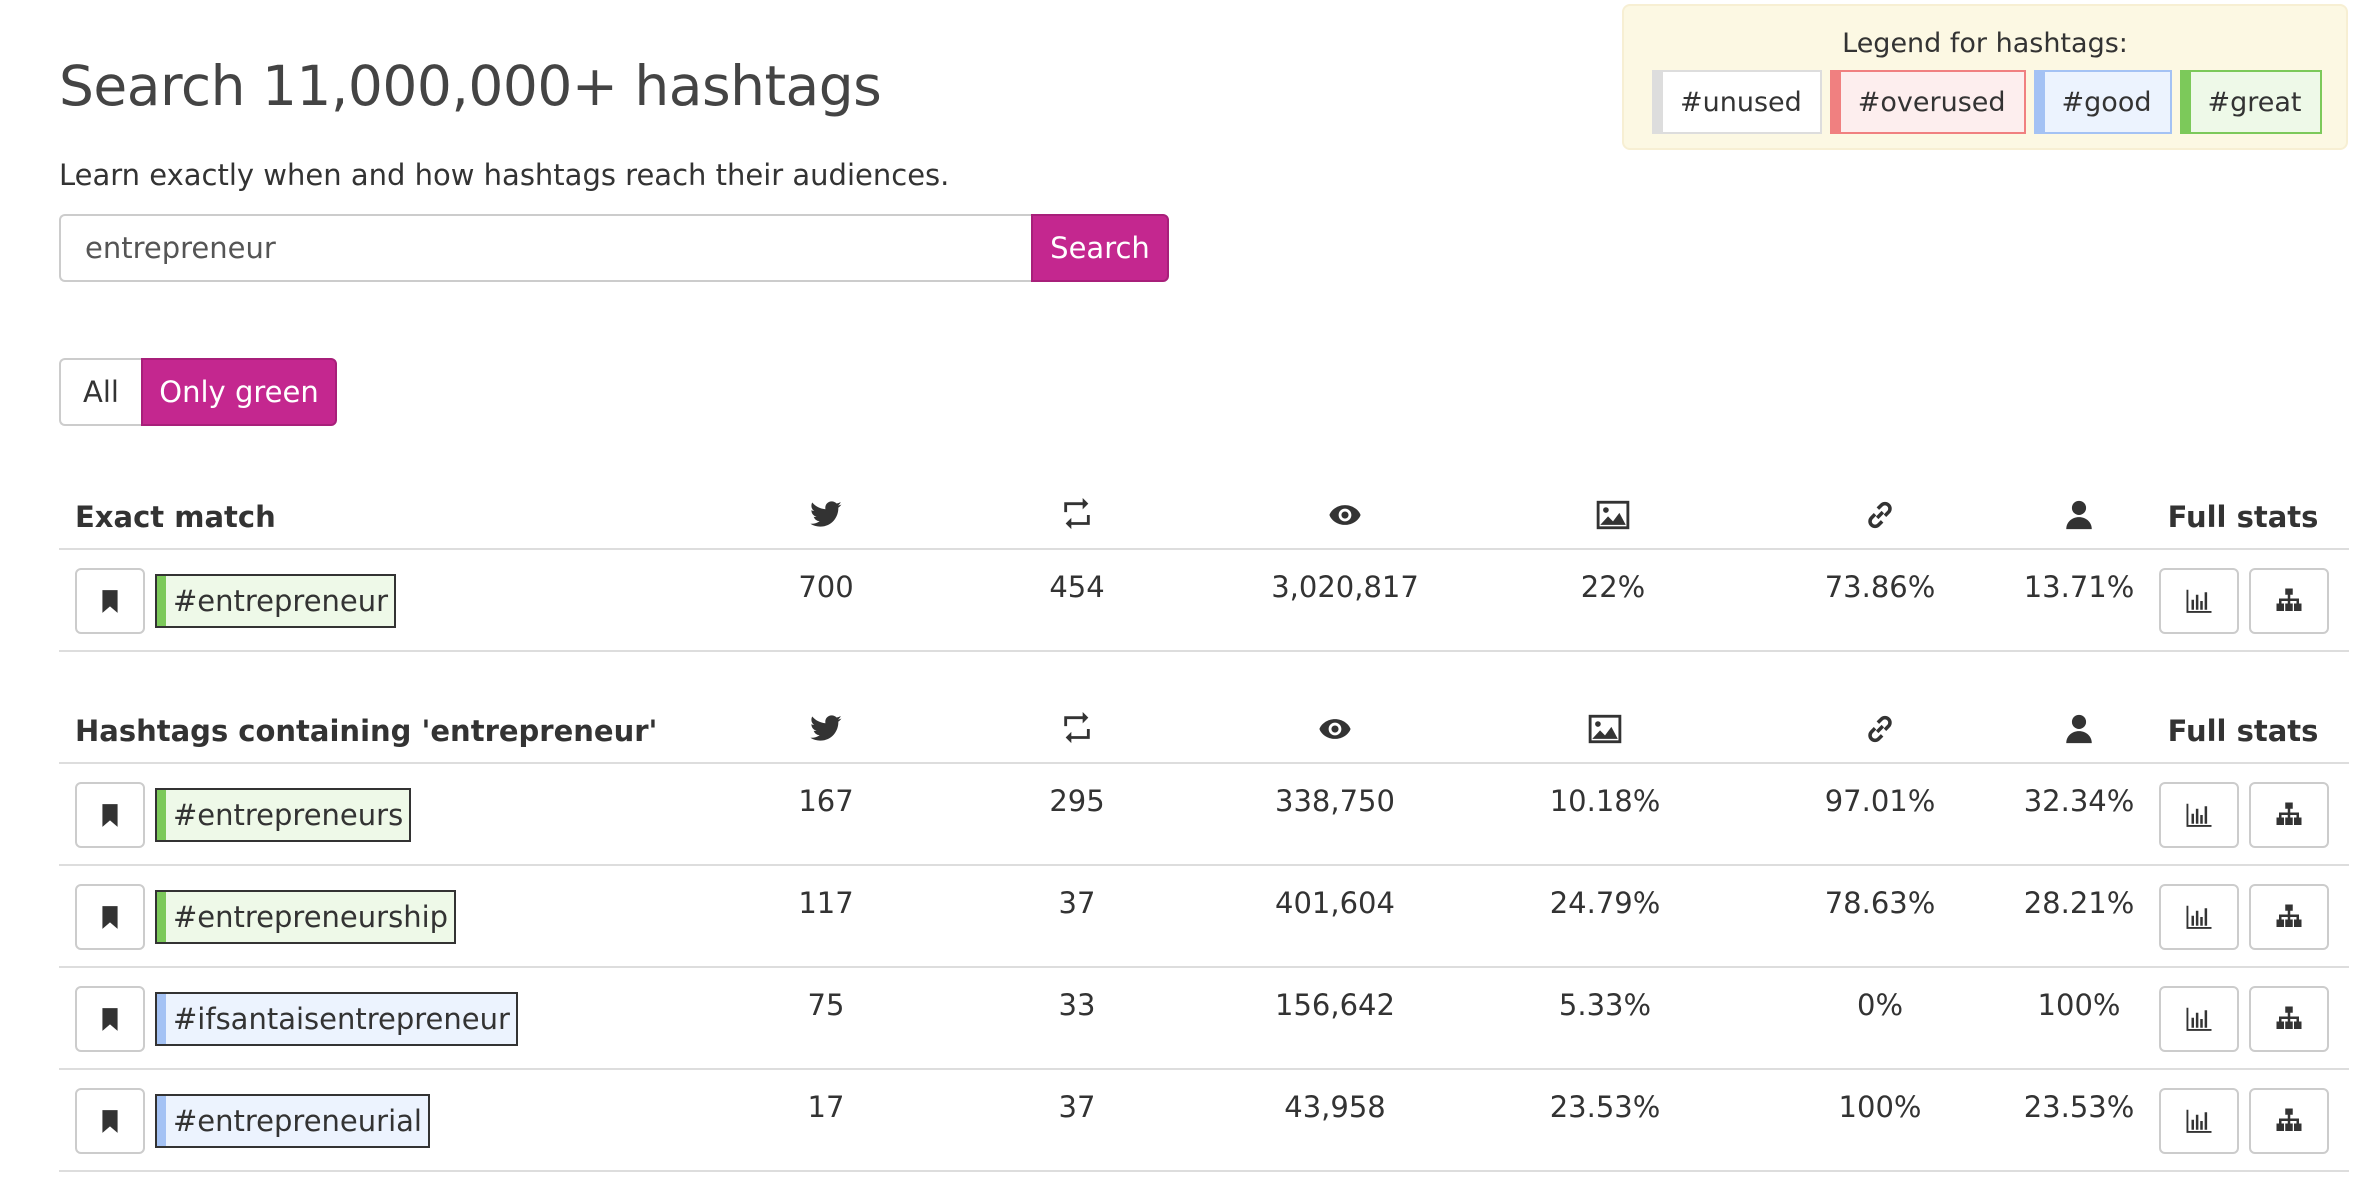 This screenshot has height=1178, width=2362. I want to click on tweets-value: 700, so click(826, 587).